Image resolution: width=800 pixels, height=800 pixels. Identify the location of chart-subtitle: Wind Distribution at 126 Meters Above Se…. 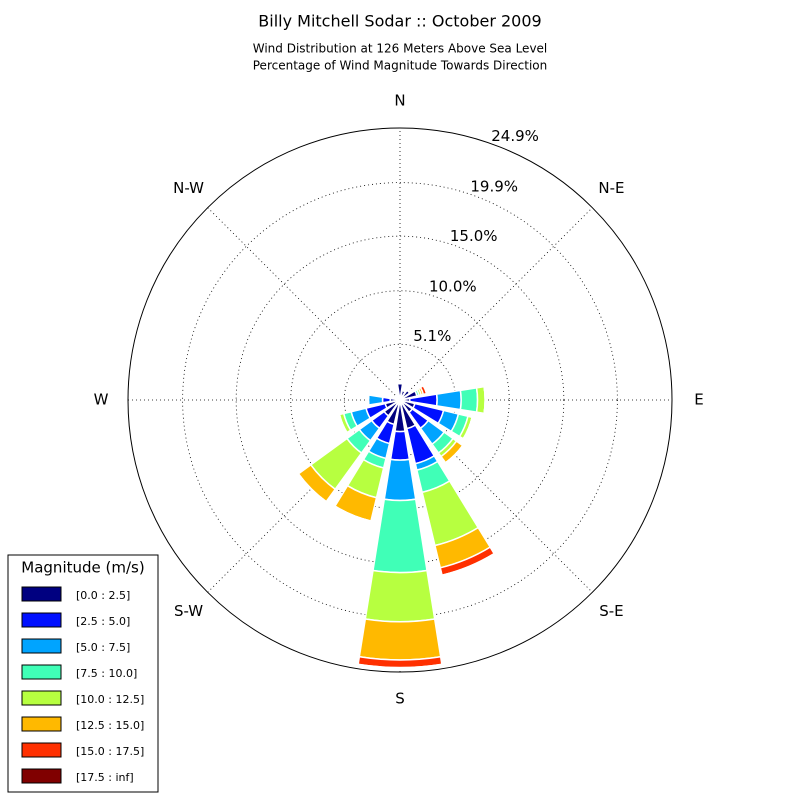
(400, 49).